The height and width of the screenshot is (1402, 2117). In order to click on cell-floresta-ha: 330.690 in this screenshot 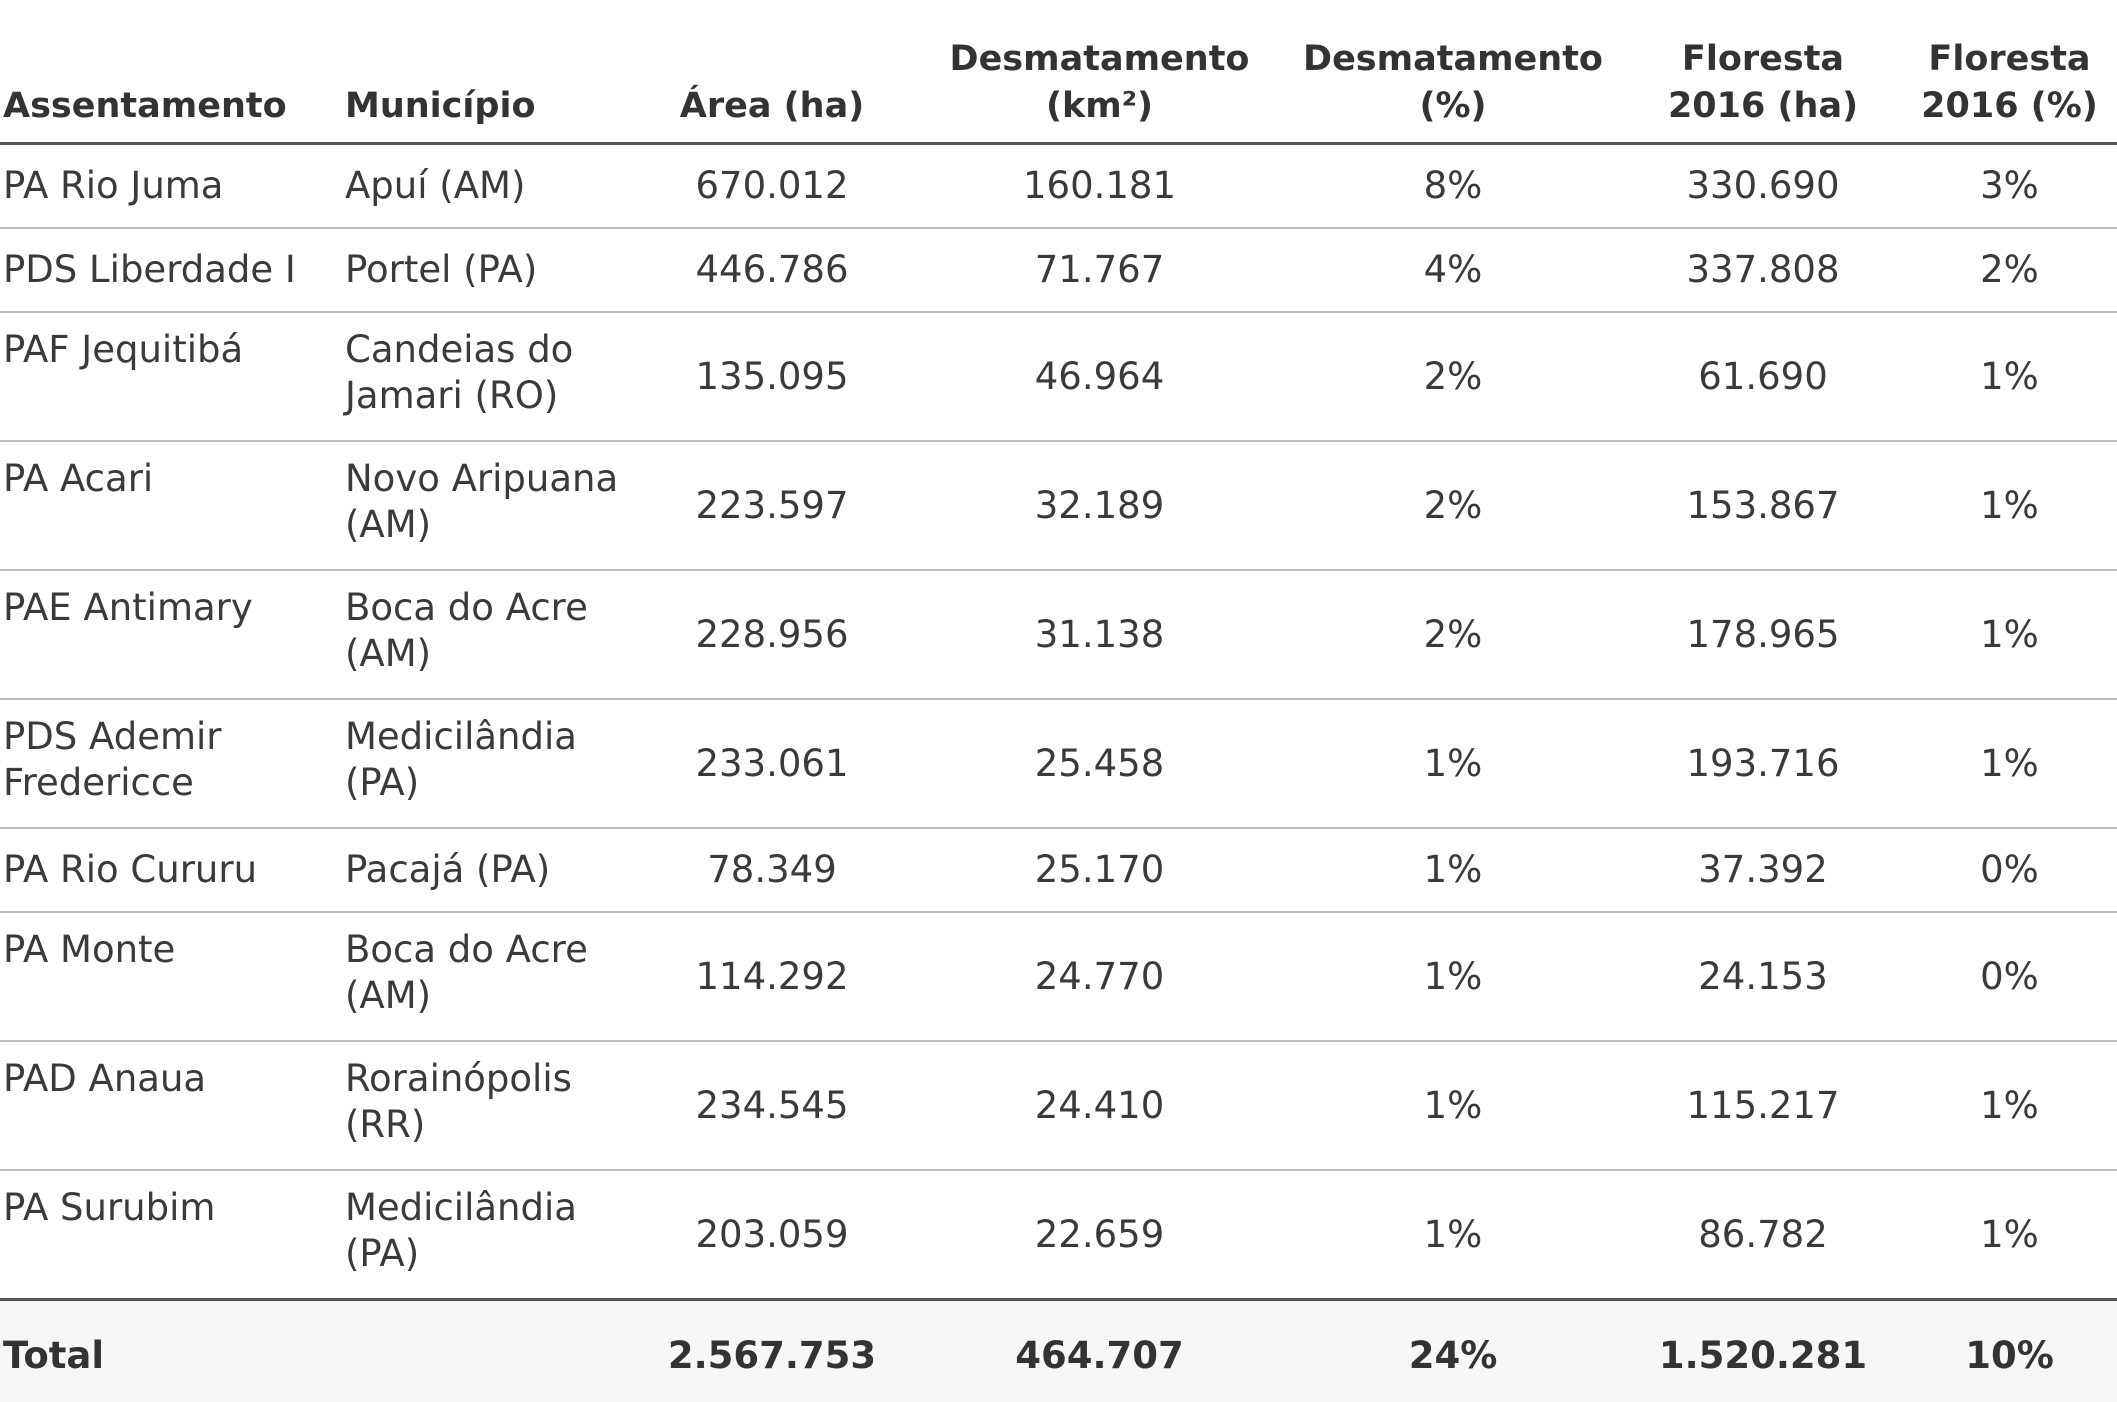, I will do `click(1763, 186)`.